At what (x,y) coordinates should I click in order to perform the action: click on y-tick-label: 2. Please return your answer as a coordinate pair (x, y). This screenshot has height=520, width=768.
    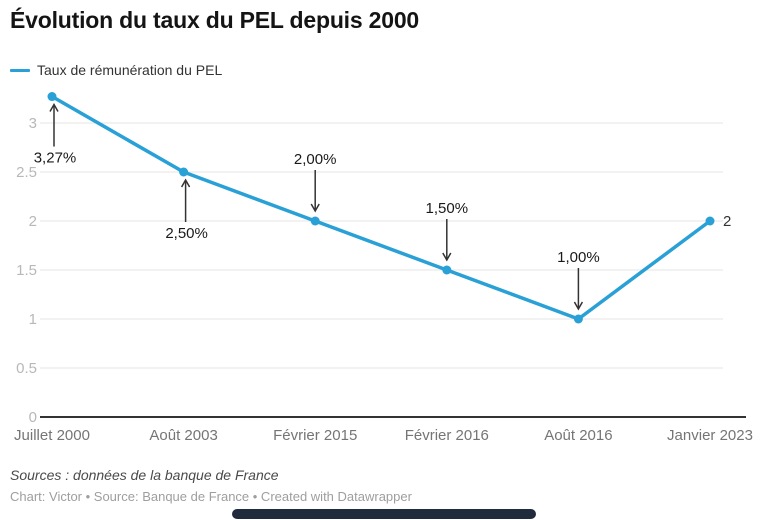
    Looking at the image, I should click on (33, 221).